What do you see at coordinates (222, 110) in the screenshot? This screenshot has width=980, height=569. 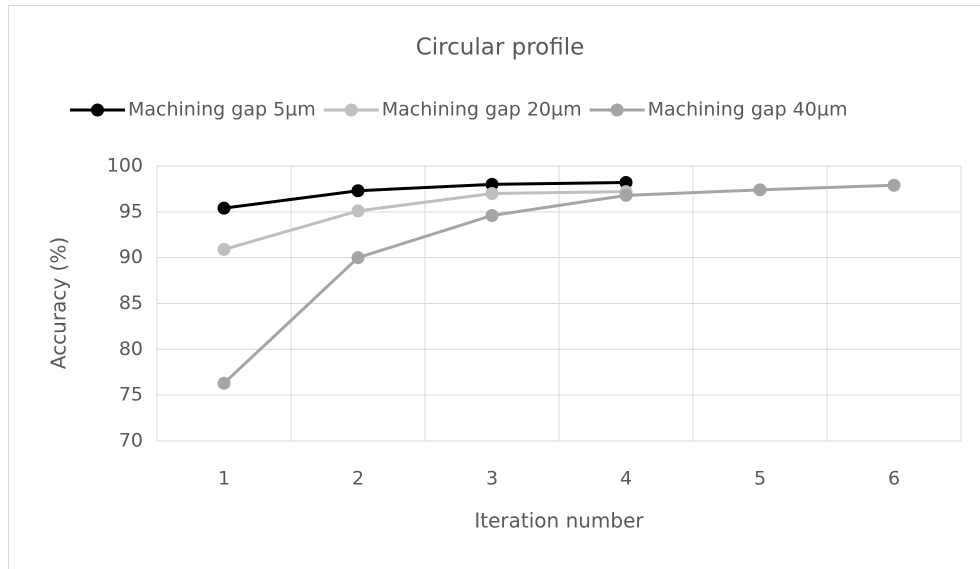 I see `legend-label: Machining gap 5µm` at bounding box center [222, 110].